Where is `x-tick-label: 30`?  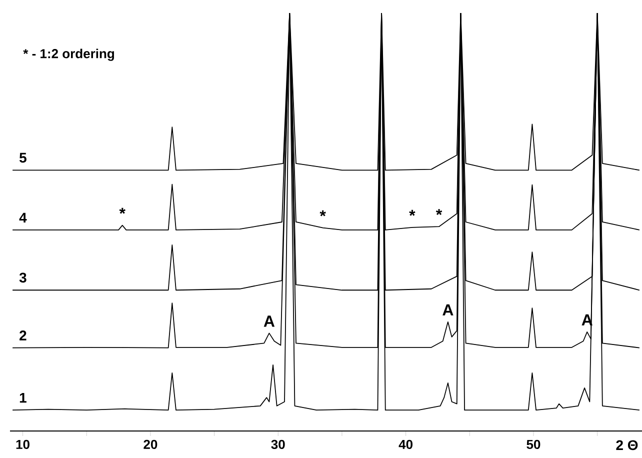 x-tick-label: 30 is located at coordinates (278, 445).